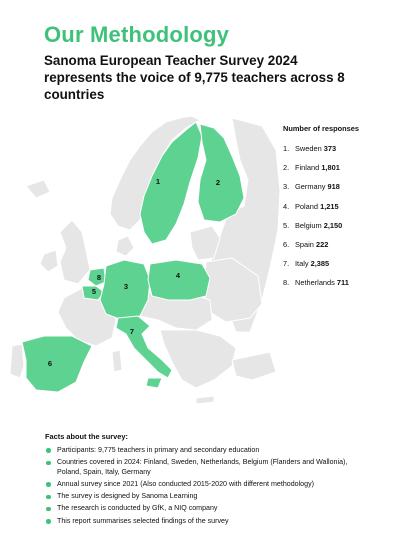 The height and width of the screenshot is (537, 400). What do you see at coordinates (205, 243) in the screenshot?
I see `map-baltics` at bounding box center [205, 243].